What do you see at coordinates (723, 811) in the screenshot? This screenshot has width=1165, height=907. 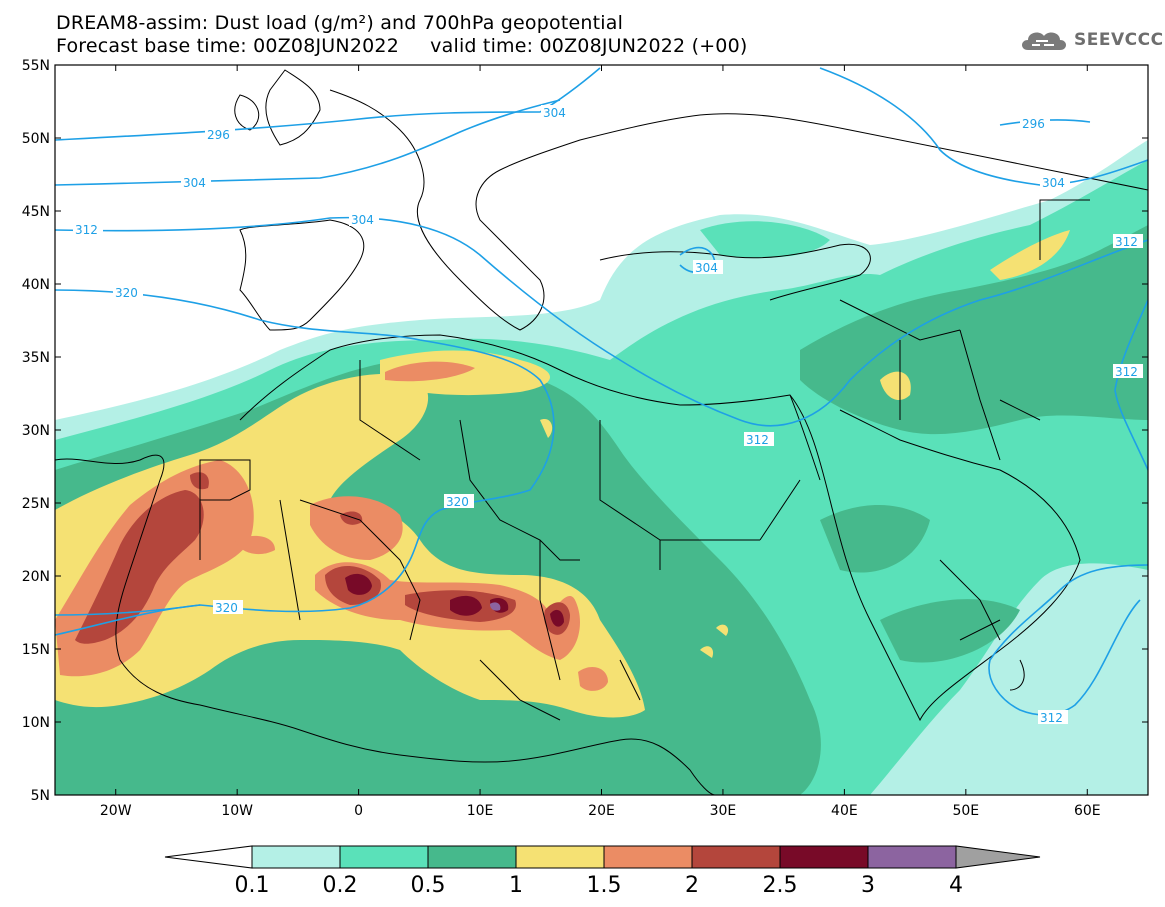 I see `lon-label: 30E` at bounding box center [723, 811].